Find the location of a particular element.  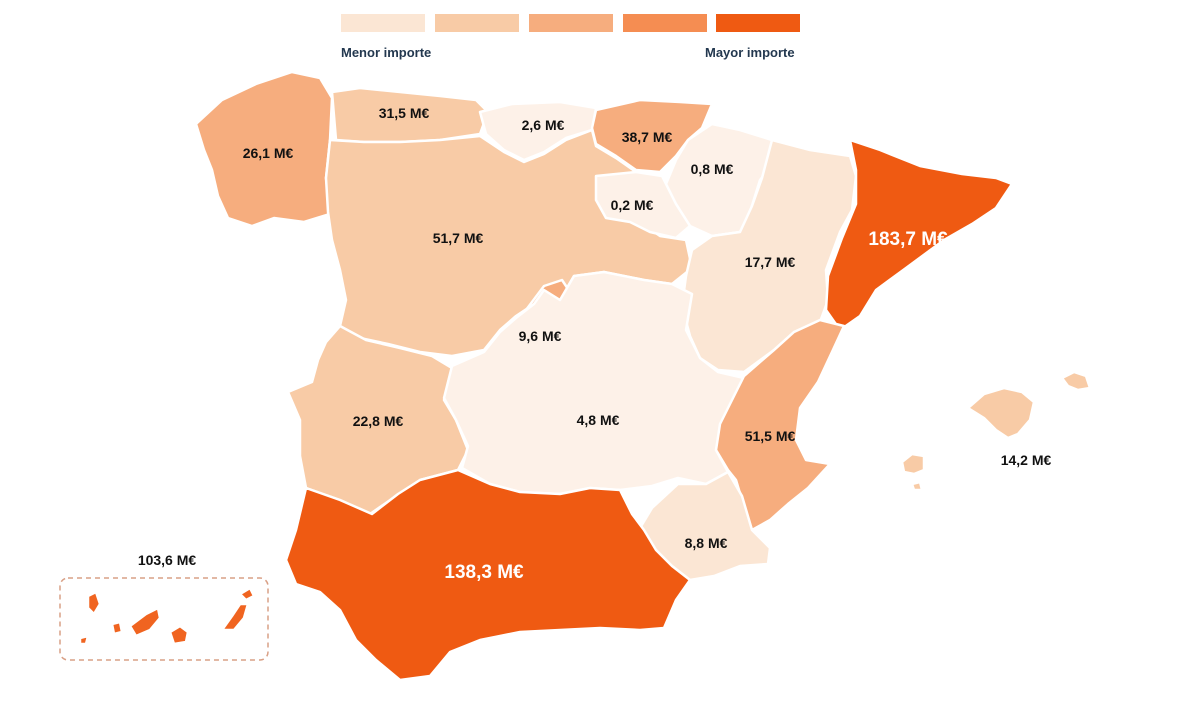

region-andalucia is located at coordinates (488, 575).